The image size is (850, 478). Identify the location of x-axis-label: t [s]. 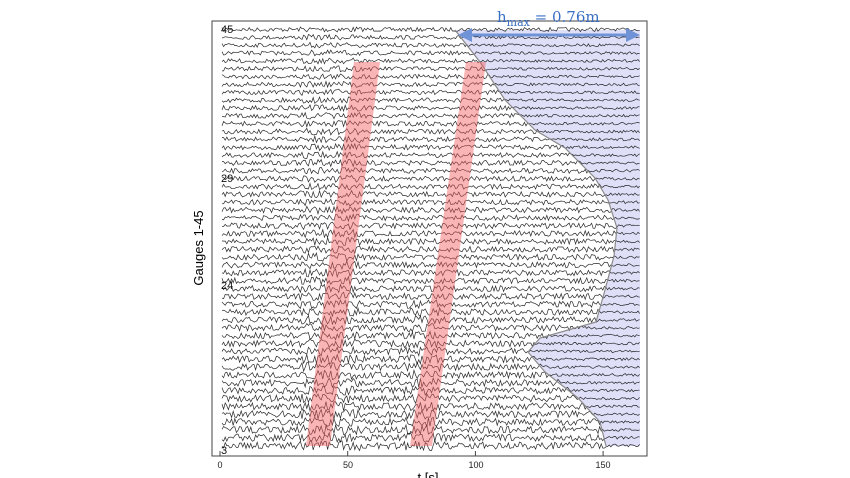
(428, 474).